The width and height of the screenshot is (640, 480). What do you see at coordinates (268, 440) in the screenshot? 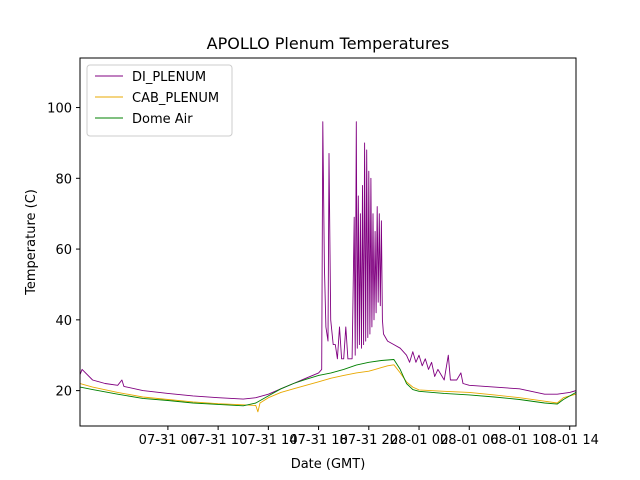
I see `x-tick-label: 07-31 14` at bounding box center [268, 440].